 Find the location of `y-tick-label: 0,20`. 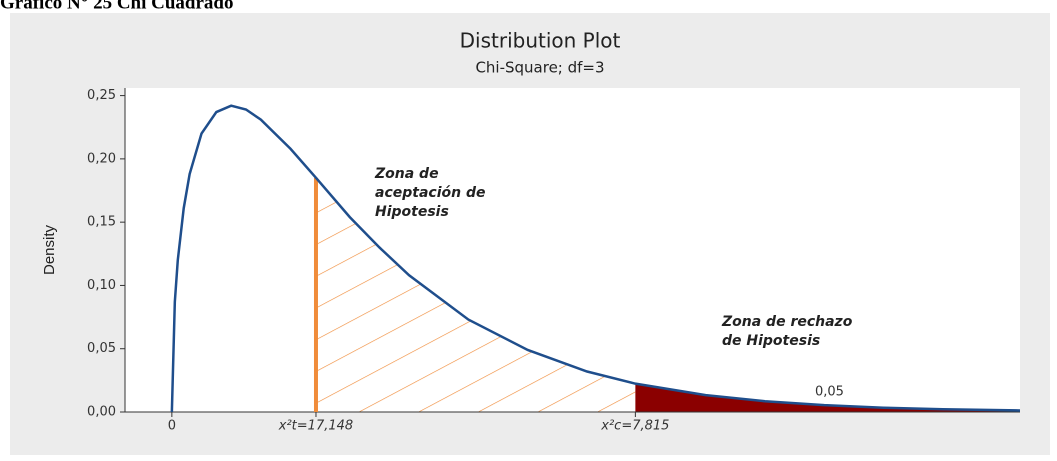

y-tick-label: 0,20 is located at coordinates (101, 158).